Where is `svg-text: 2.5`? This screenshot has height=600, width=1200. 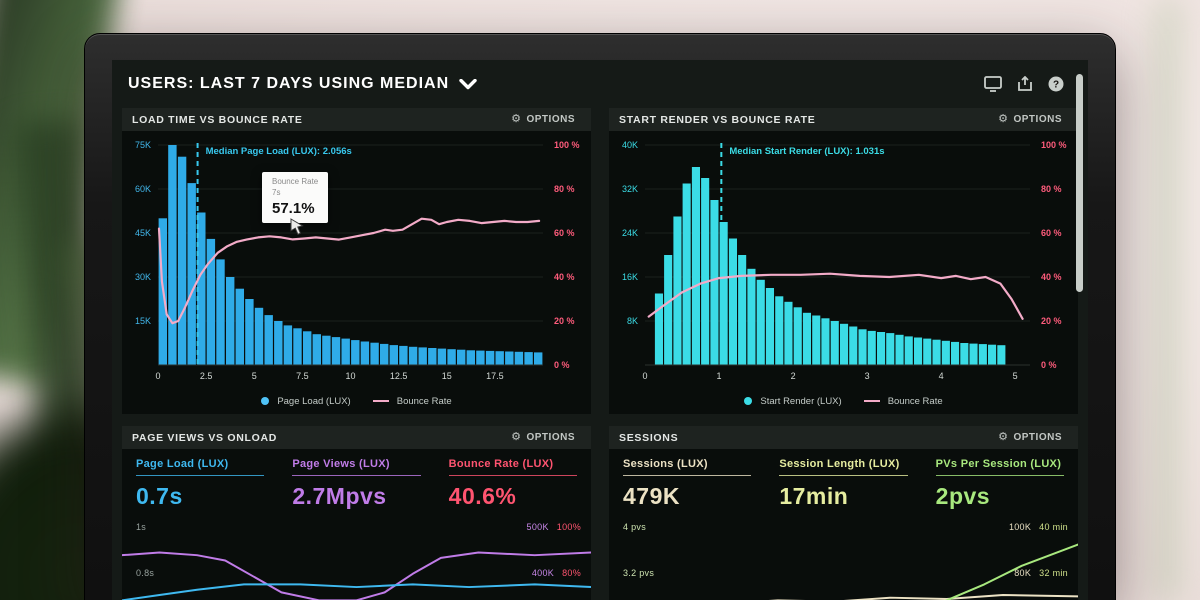 svg-text: 2.5 is located at coordinates (206, 376).